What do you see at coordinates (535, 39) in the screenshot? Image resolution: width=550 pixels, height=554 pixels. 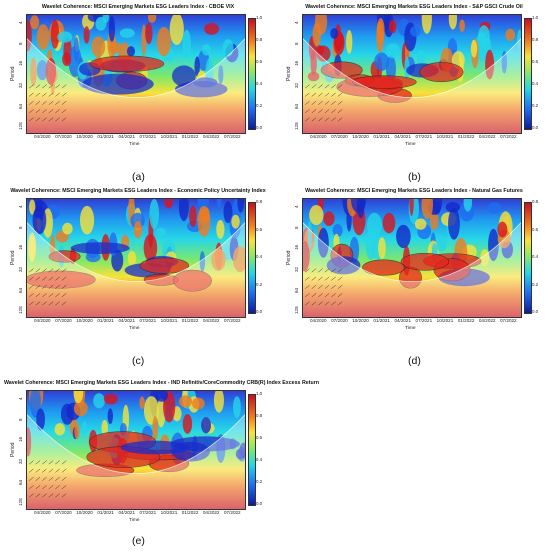 I see `colorbar-tick-label: 0.8` at bounding box center [535, 39].